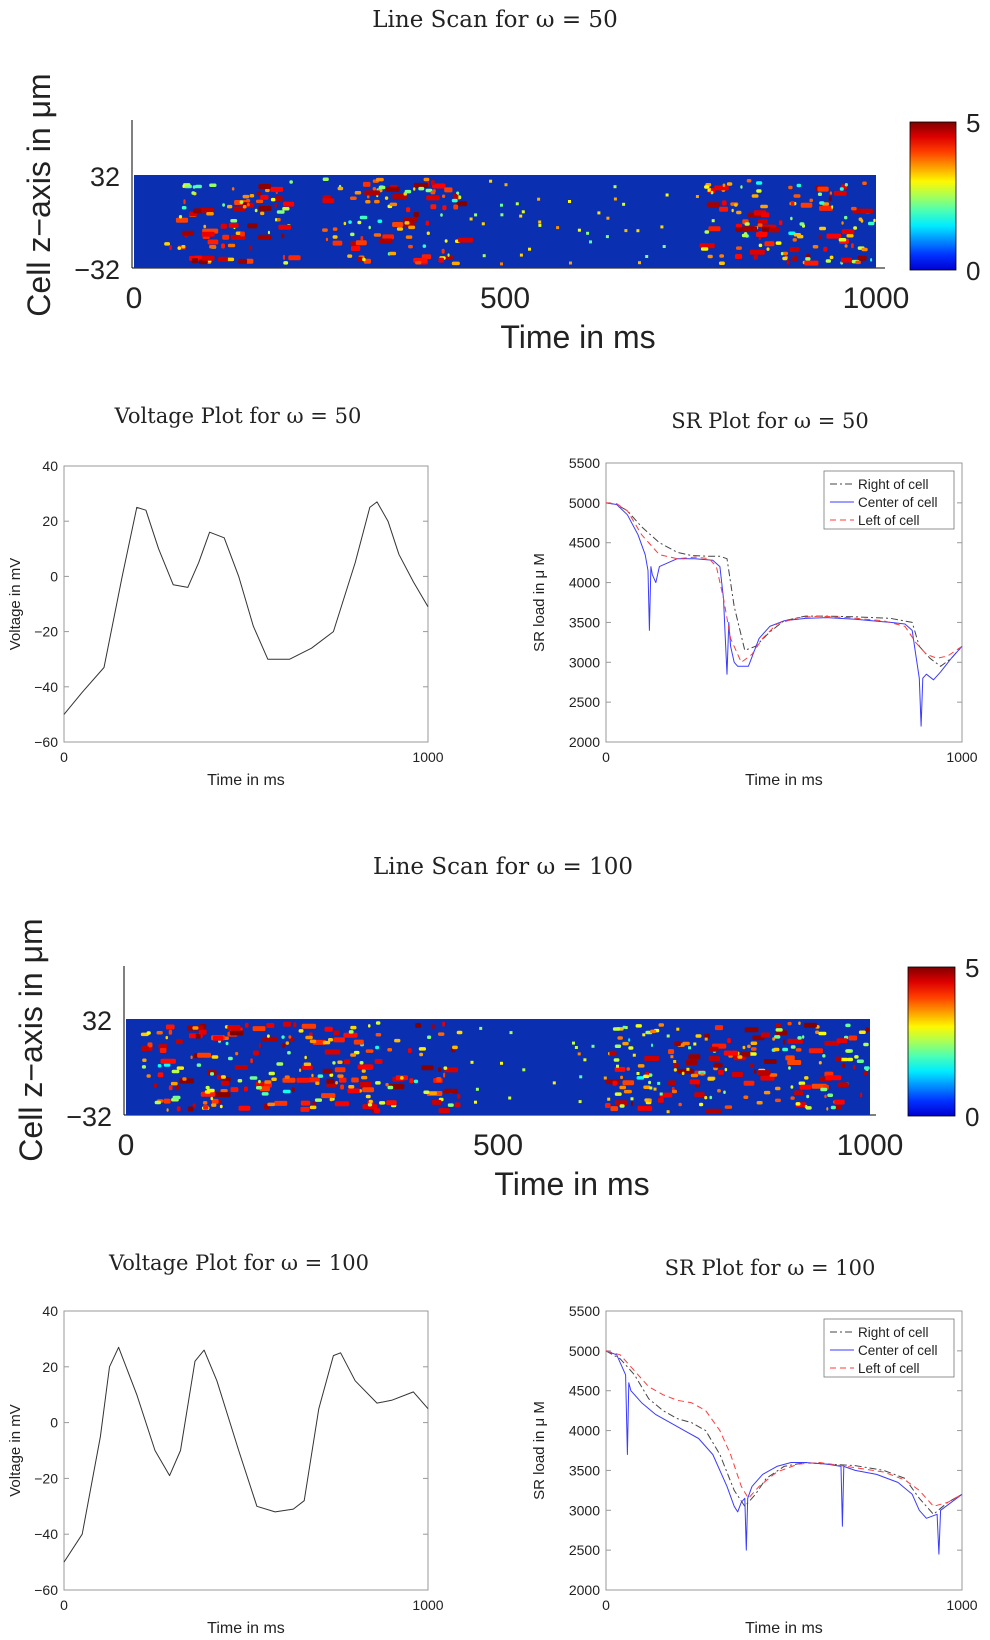  What do you see at coordinates (54, 576) in the screenshot?
I see `y-tick-label: 0` at bounding box center [54, 576].